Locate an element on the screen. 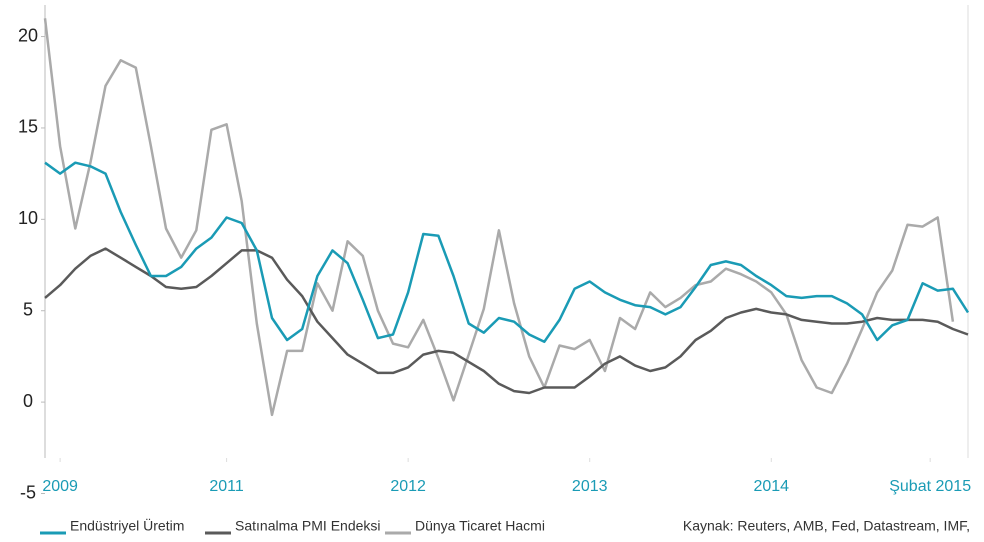 This screenshot has height=542, width=984. x-tick-label: 2012 is located at coordinates (408, 486).